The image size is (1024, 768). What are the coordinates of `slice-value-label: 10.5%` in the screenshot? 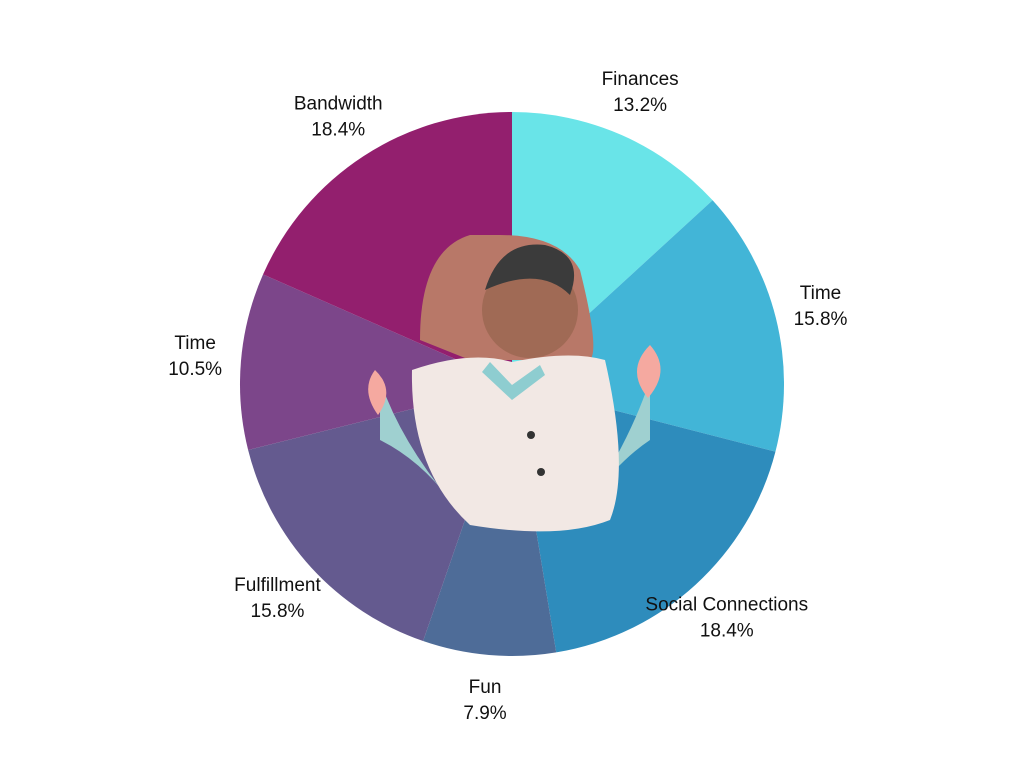 It's located at (195, 369).